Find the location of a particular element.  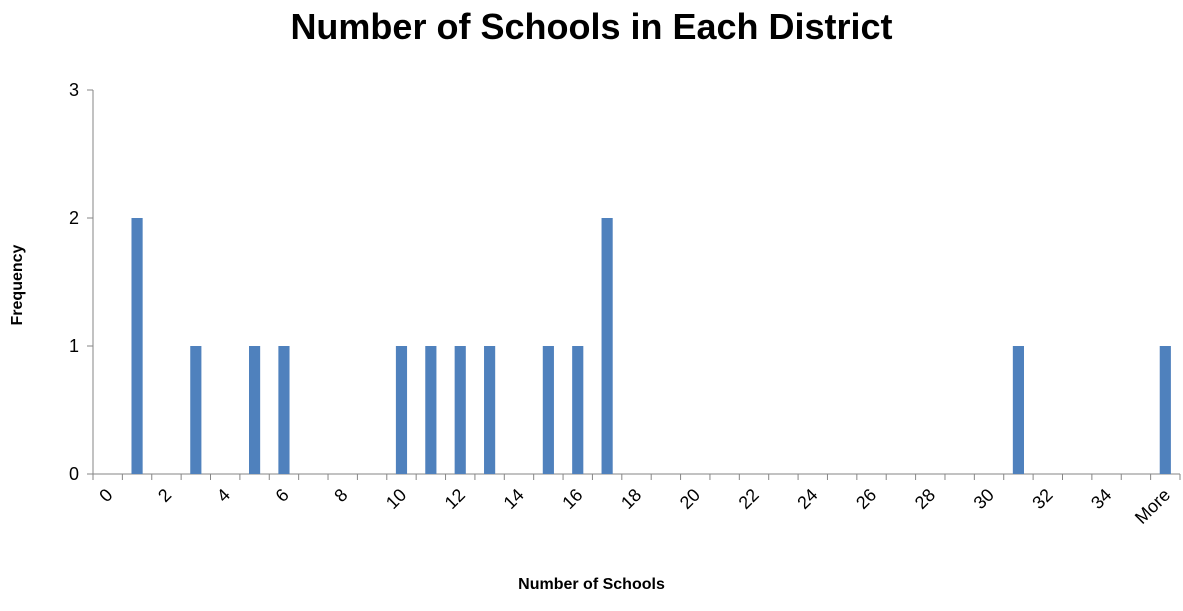

y-tick-label: 2 is located at coordinates (74, 218).